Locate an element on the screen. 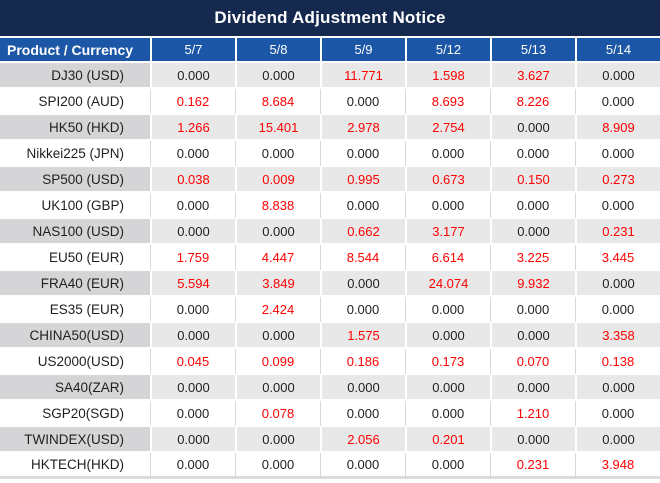 This screenshot has height=483, width=660. product-cell: UK100 (GBP) is located at coordinates (75, 206).